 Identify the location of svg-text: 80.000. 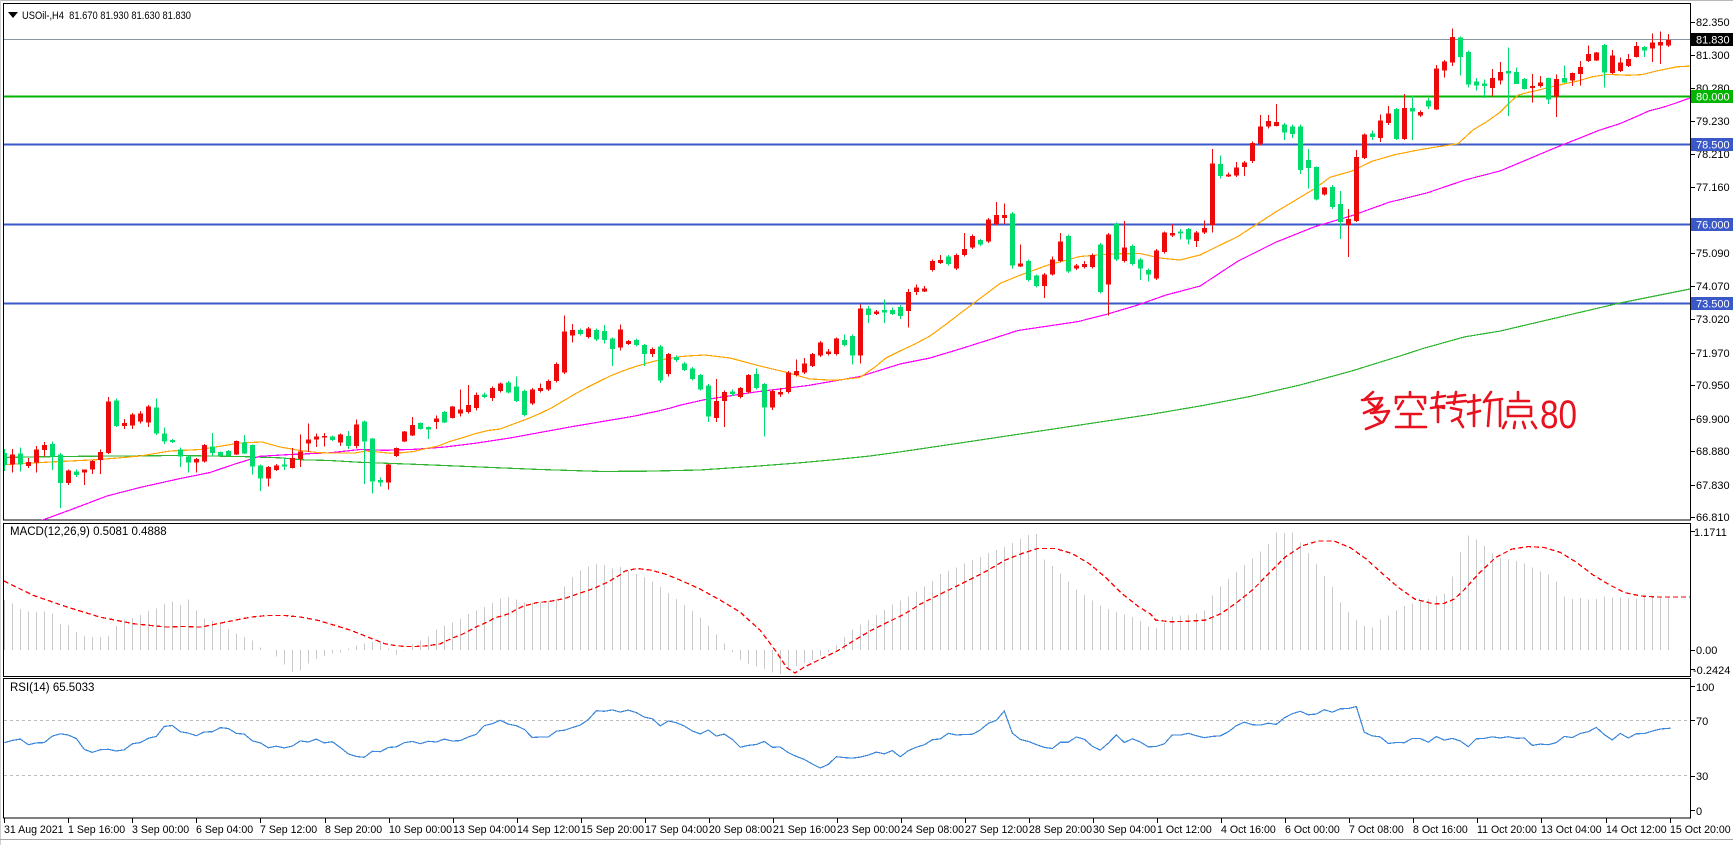
(1713, 98).